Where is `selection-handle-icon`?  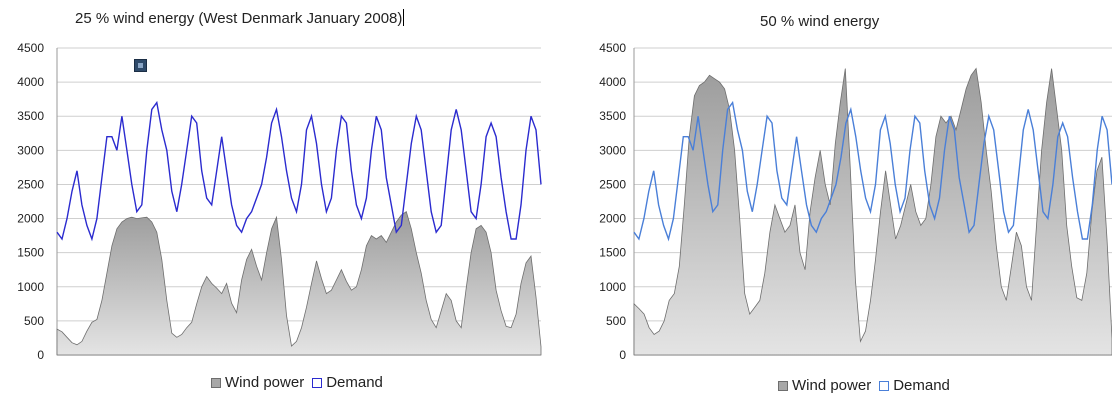
selection-handle-icon is located at coordinates (140, 65).